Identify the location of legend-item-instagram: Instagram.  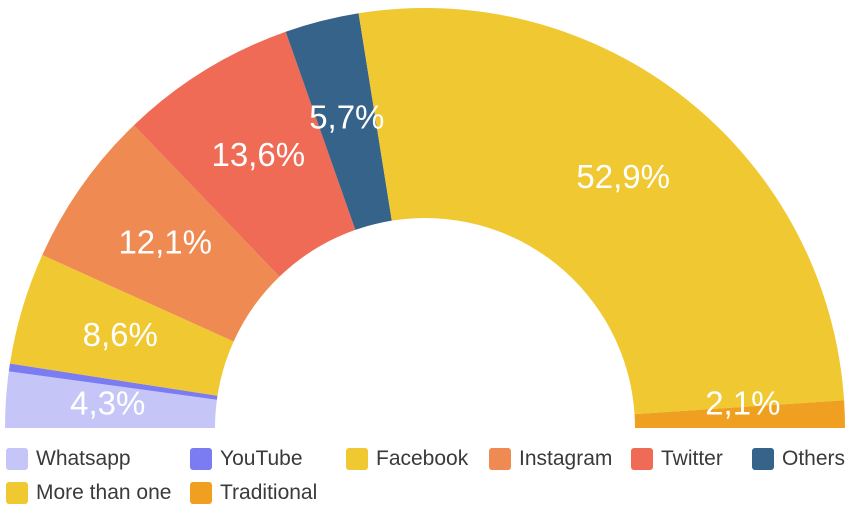
(550, 459).